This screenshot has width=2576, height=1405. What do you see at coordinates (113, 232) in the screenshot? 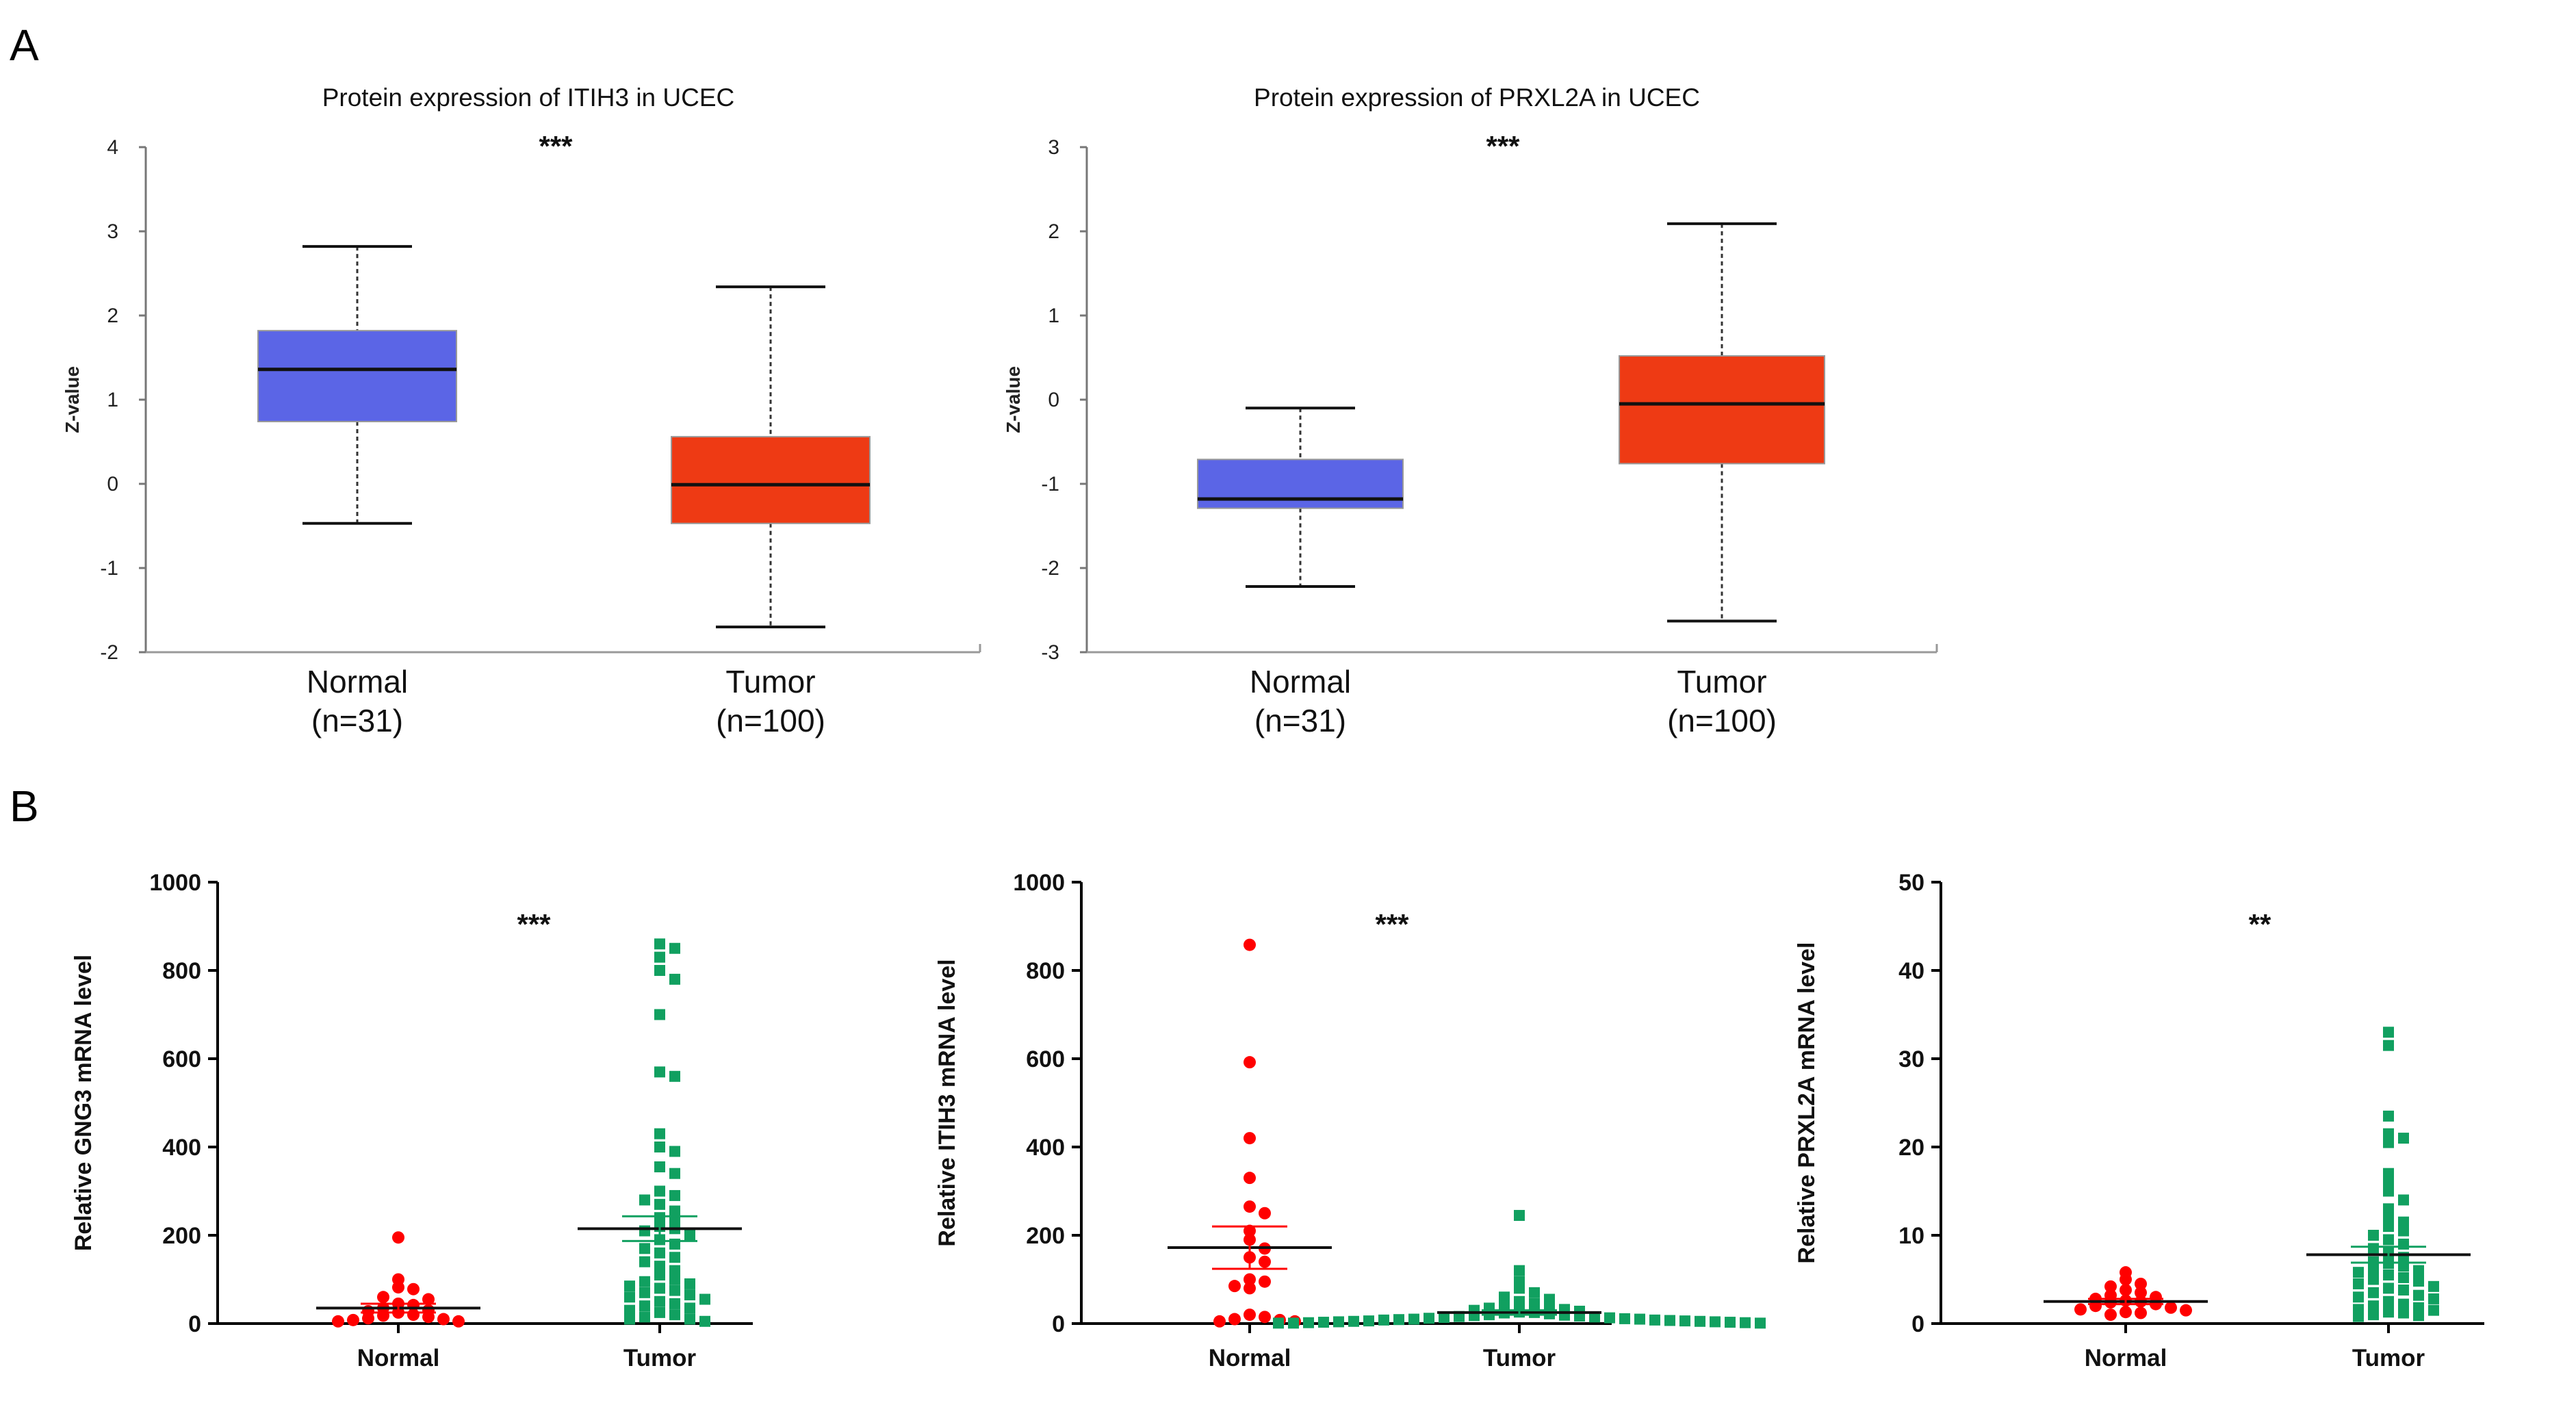
I see `y-tick-label: 3` at bounding box center [113, 232].